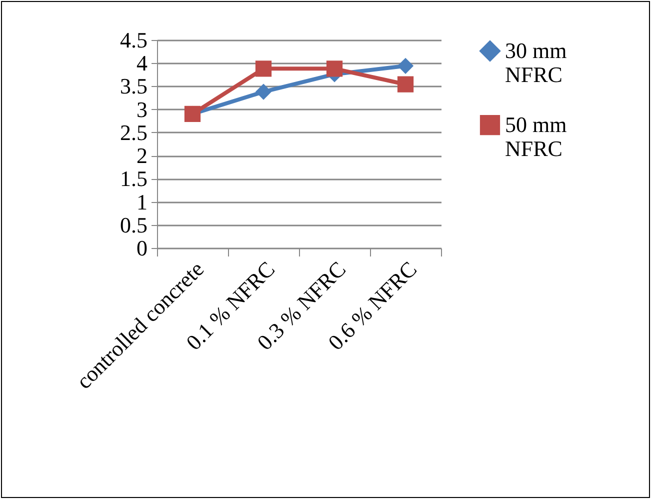 The width and height of the screenshot is (651, 499). I want to click on y-tick-label: 2.5, so click(134, 132).